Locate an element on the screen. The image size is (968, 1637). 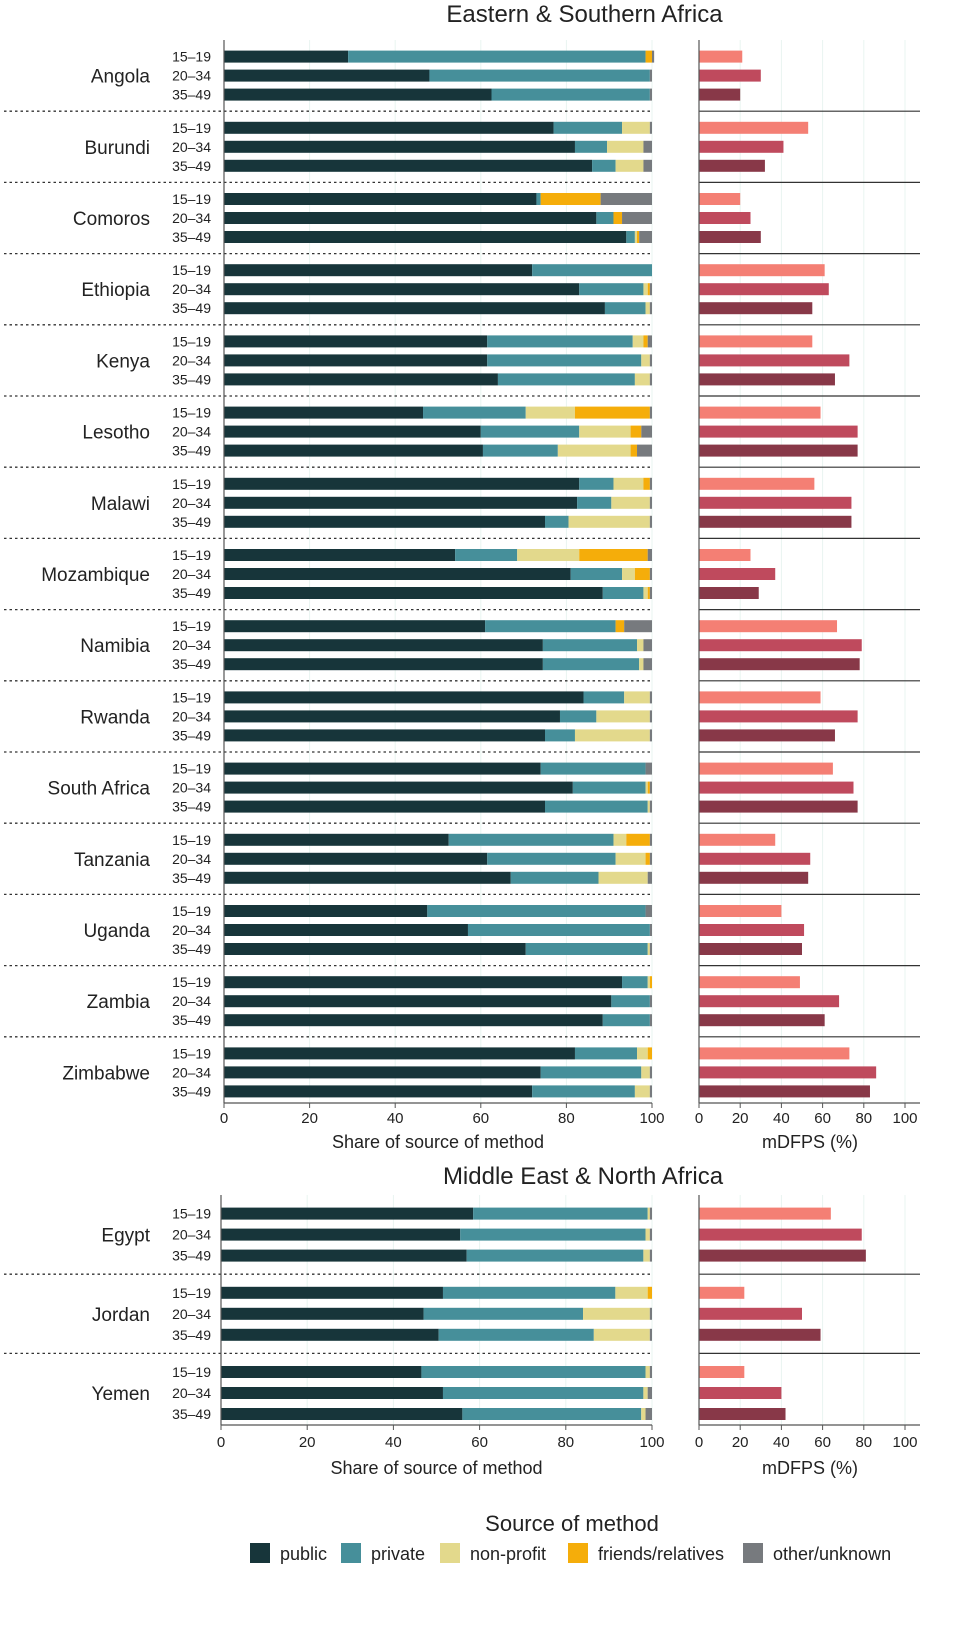
country-label: Namibia is located at coordinates (115, 646).